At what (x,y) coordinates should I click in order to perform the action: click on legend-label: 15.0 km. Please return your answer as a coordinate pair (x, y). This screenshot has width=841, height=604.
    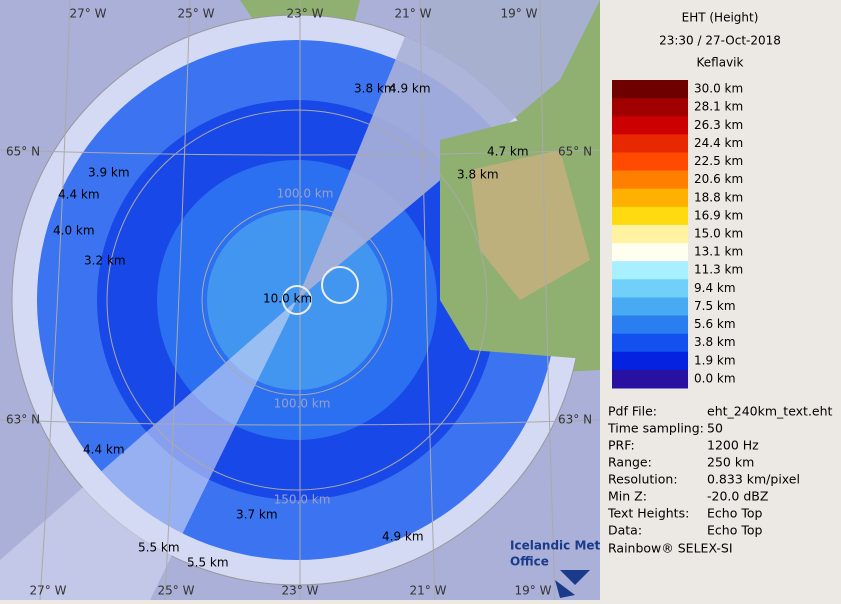
    Looking at the image, I should click on (718, 234).